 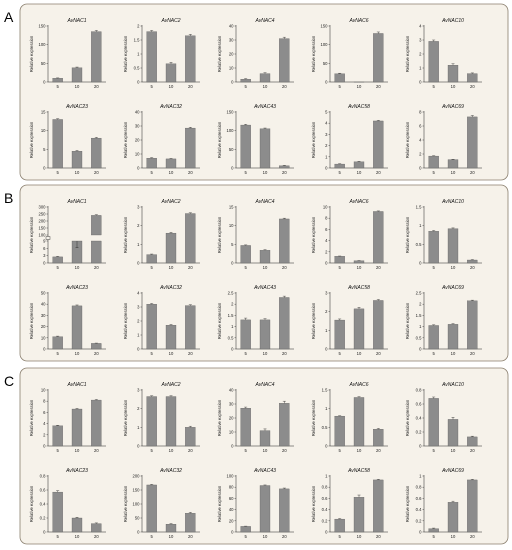 I want to click on chart-title: AvNAC6, so click(x=358, y=21).